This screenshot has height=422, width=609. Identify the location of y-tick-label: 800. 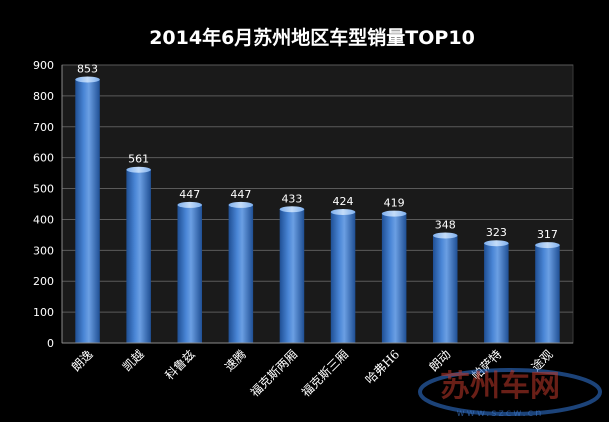
(43, 96).